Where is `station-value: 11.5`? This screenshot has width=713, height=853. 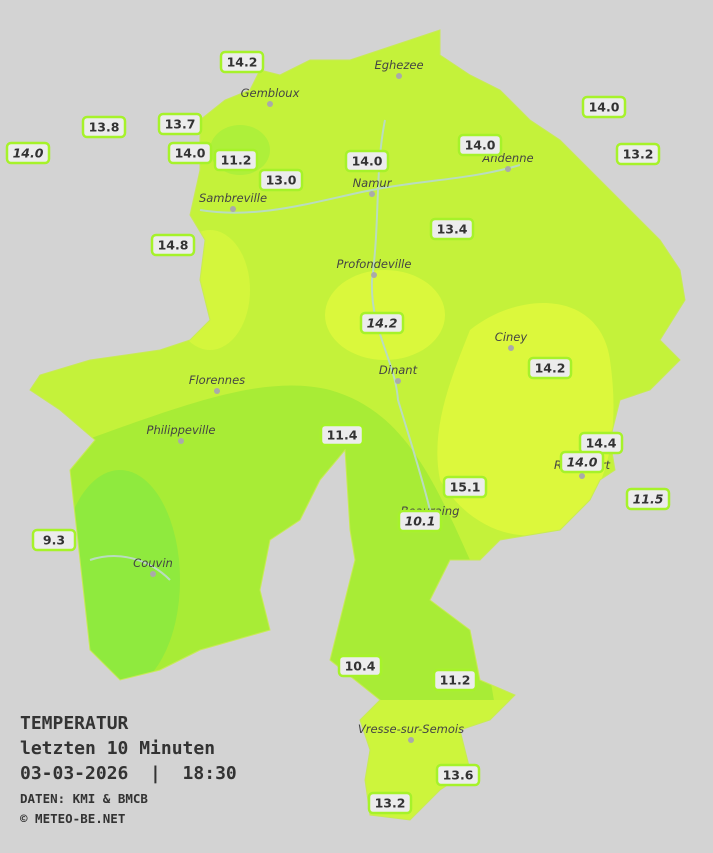 station-value: 11.5 is located at coordinates (648, 499).